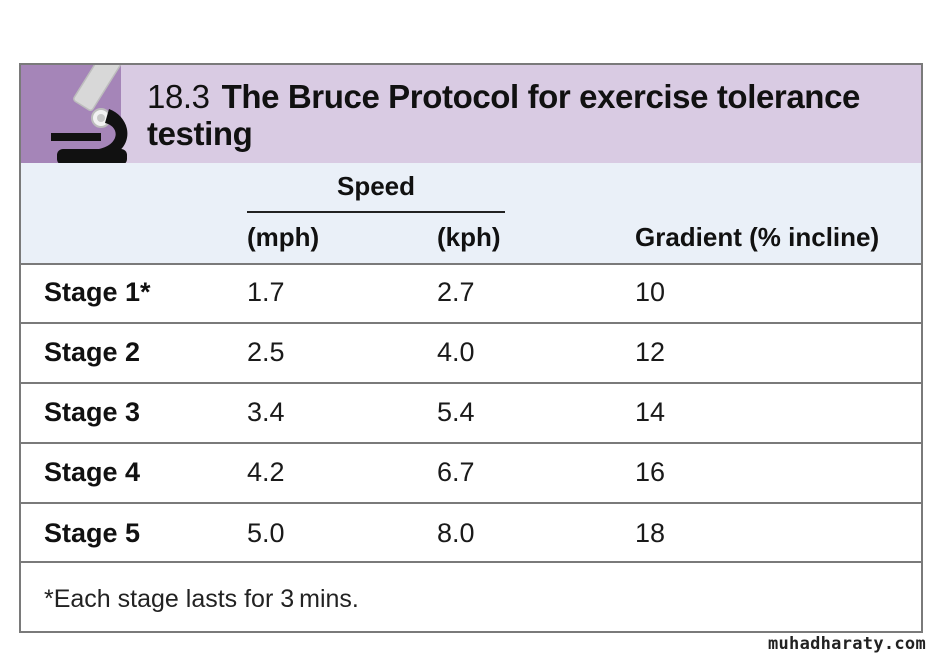 This screenshot has height=657, width=934. What do you see at coordinates (376, 212) in the screenshot?
I see `speed-group-underline` at bounding box center [376, 212].